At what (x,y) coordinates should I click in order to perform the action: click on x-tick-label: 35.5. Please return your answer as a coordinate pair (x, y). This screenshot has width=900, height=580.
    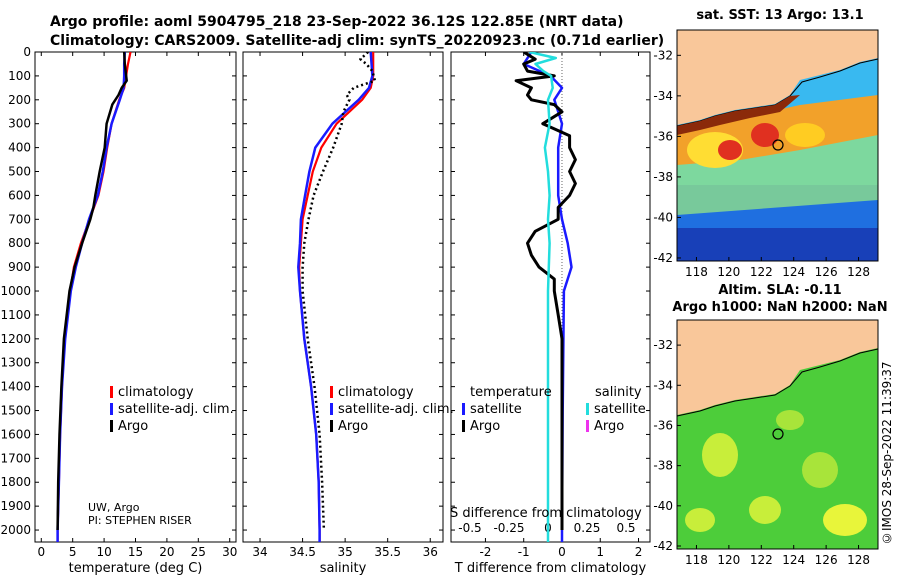
    Looking at the image, I should click on (387, 552).